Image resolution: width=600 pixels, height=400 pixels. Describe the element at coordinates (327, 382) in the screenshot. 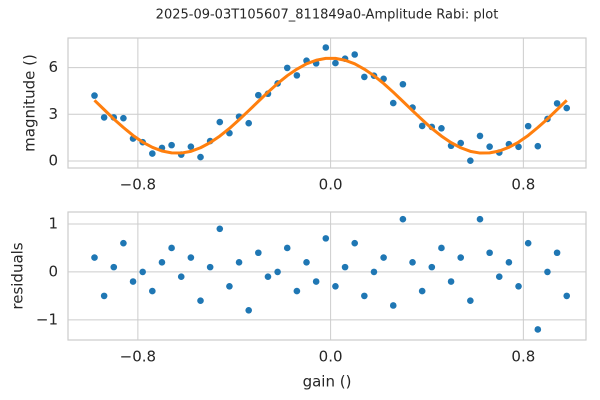

I see `x-axis-label: gain ()` at that location.